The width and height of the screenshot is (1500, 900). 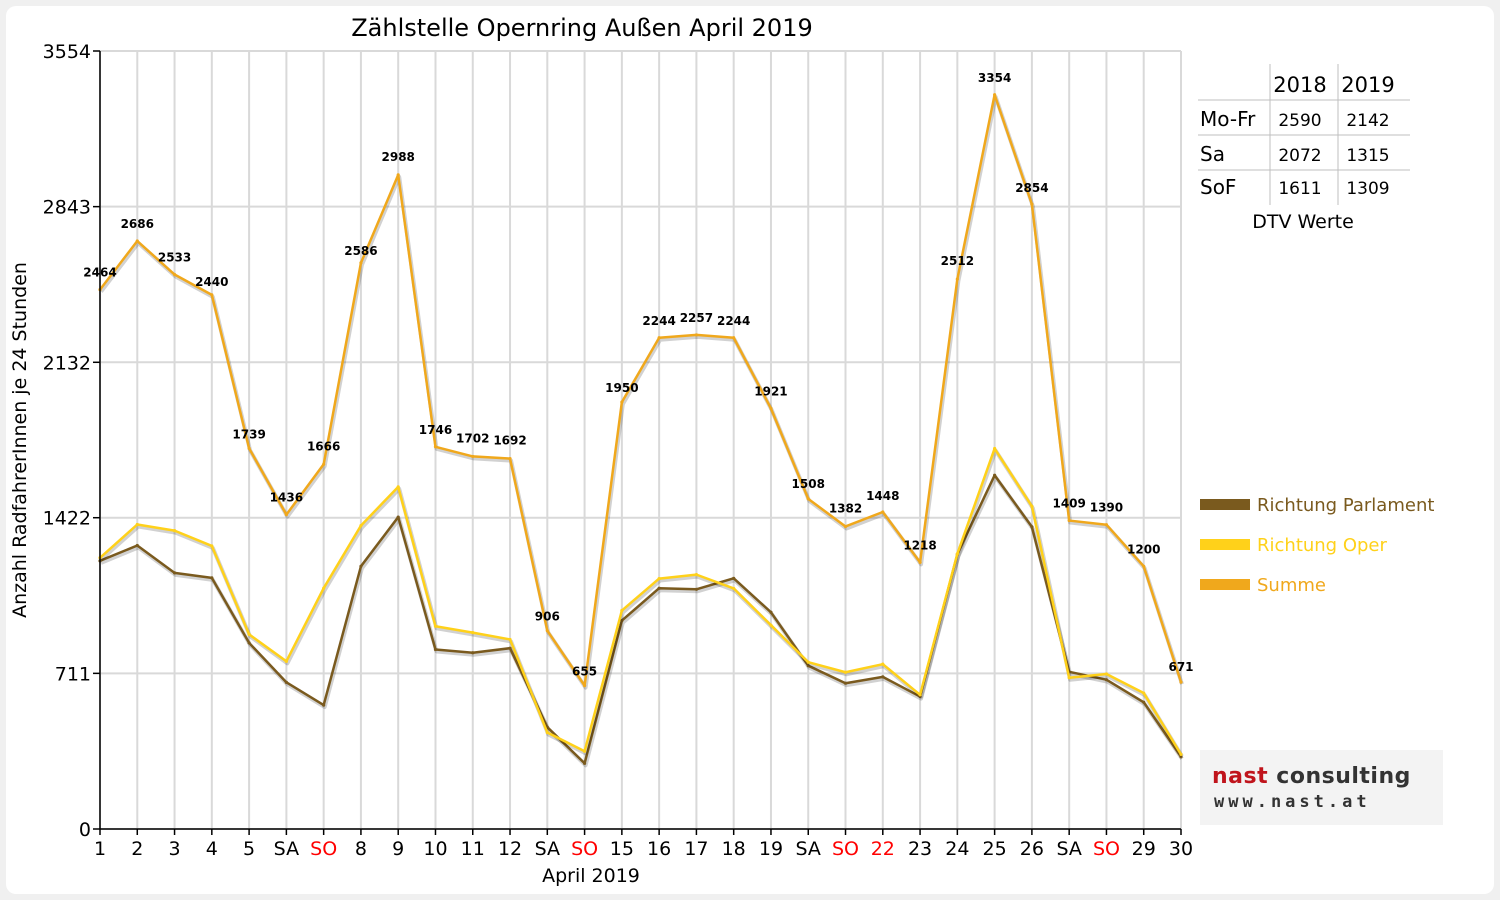 What do you see at coordinates (771, 849) in the screenshot?
I see `x-tick-label: 19` at bounding box center [771, 849].